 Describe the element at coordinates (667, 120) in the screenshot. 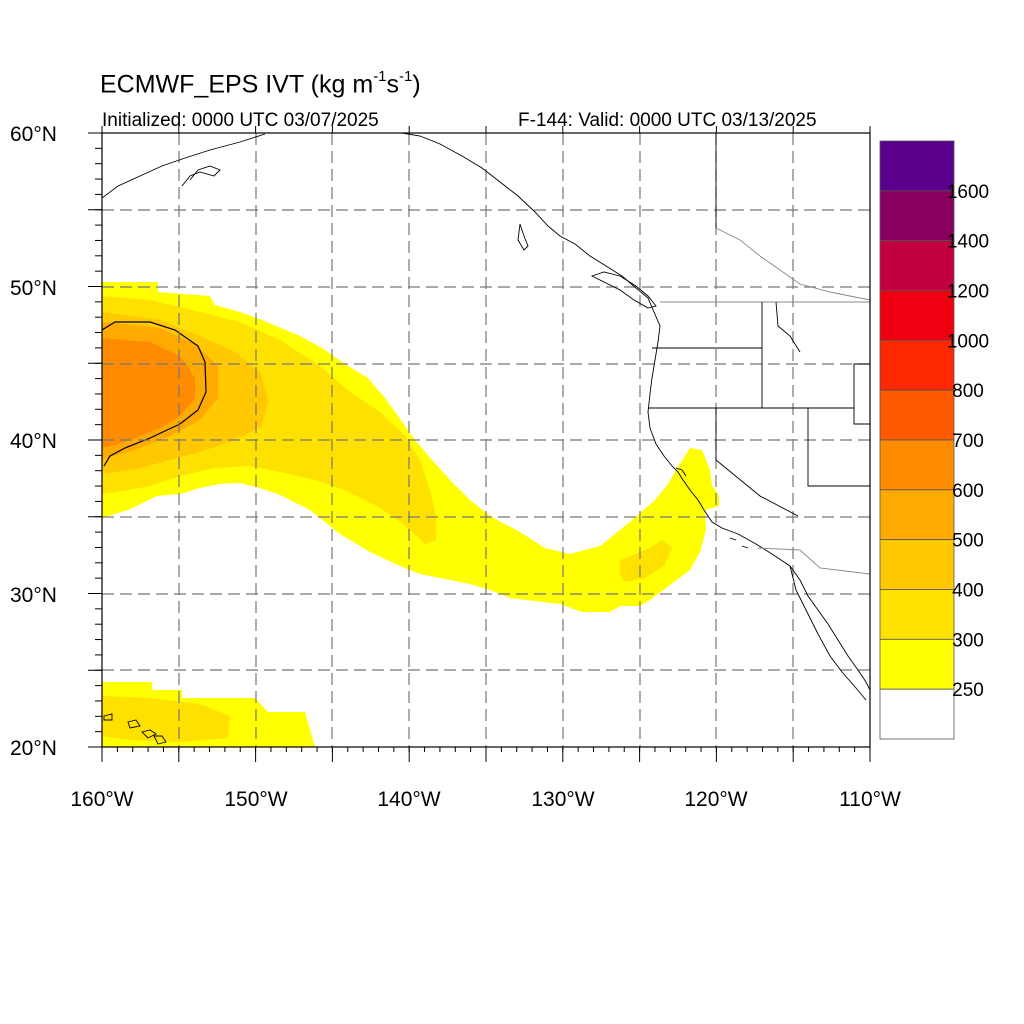

I see `valid-time-label: F-144: Valid: 0000 UTC 03/13/2025` at that location.